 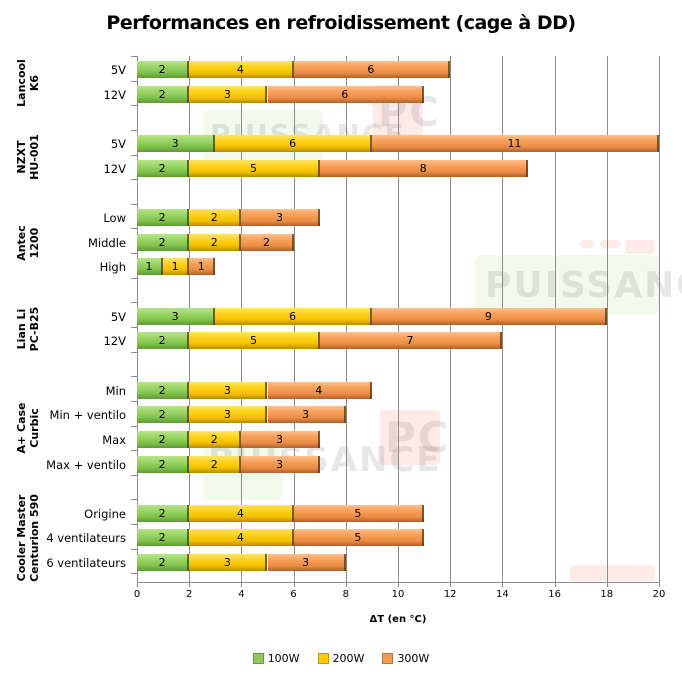 I want to click on x-tick-label: 14, so click(x=502, y=594).